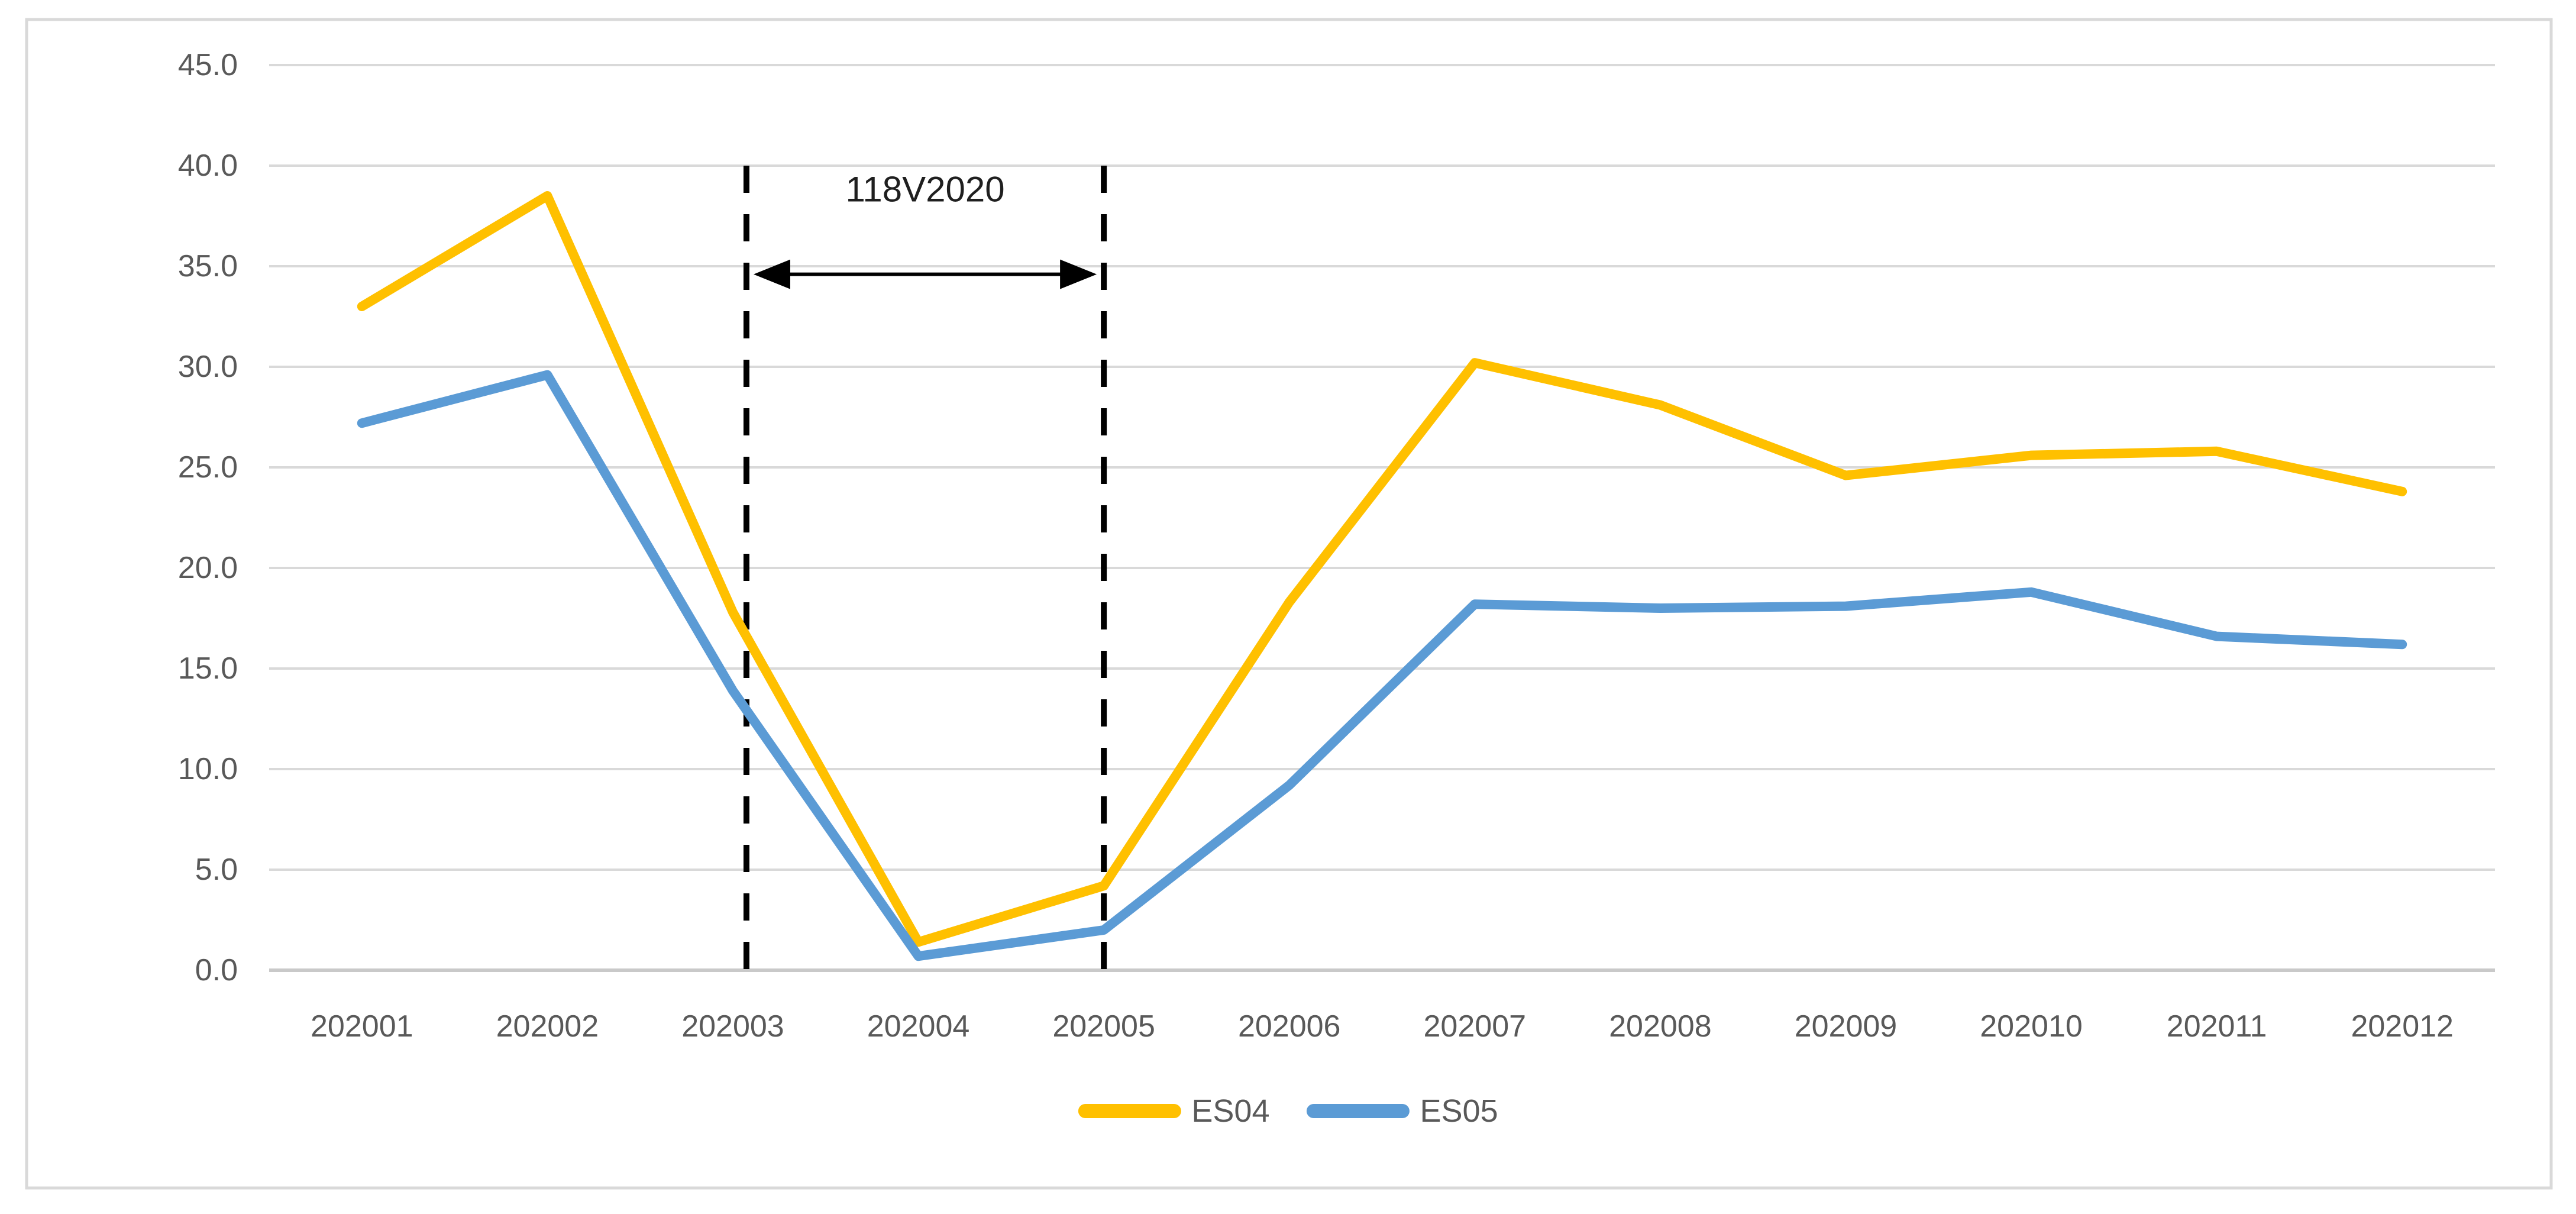 The width and height of the screenshot is (2576, 1214). I want to click on x-axis-tick-label: 202007, so click(1475, 1026).